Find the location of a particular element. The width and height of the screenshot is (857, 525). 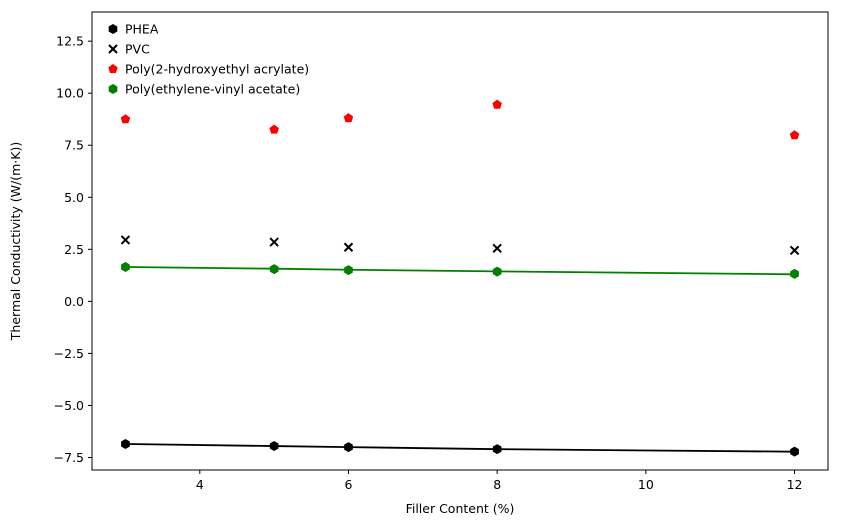

legend-label: Poly(ethylene-vinyl acetate) is located at coordinates (212, 89).